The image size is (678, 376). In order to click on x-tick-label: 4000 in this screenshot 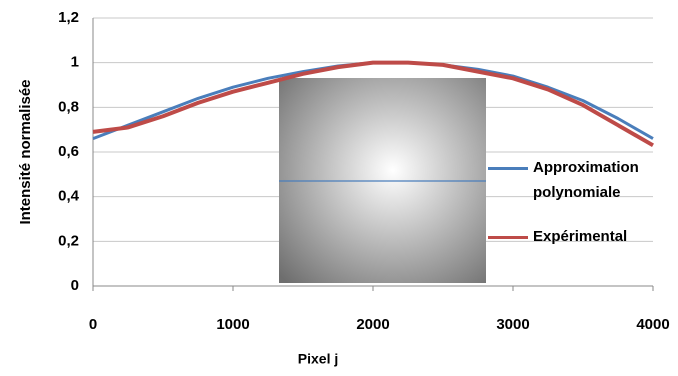, I will do `click(652, 324)`.